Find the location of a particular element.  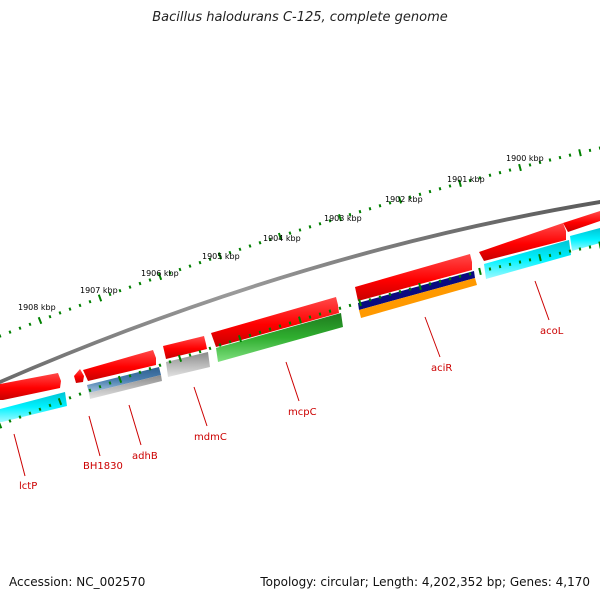

kbp-label: 1904 kbp is located at coordinates (282, 238).